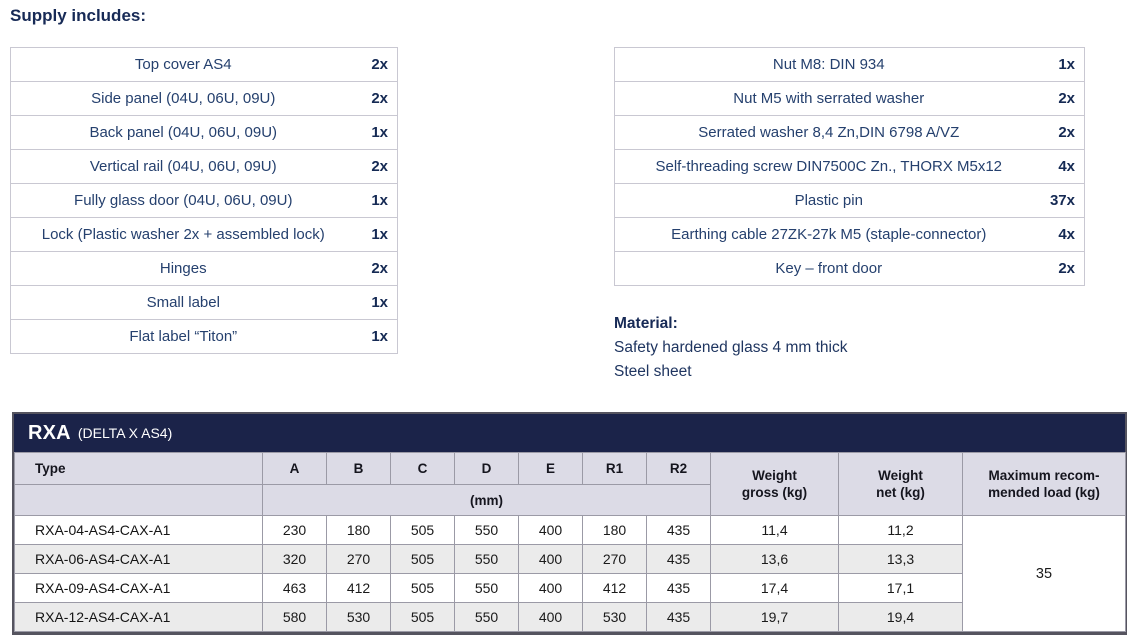  Describe the element at coordinates (828, 98) in the screenshot. I see `supply-item-label: Nut M5 with serrated washer` at that location.